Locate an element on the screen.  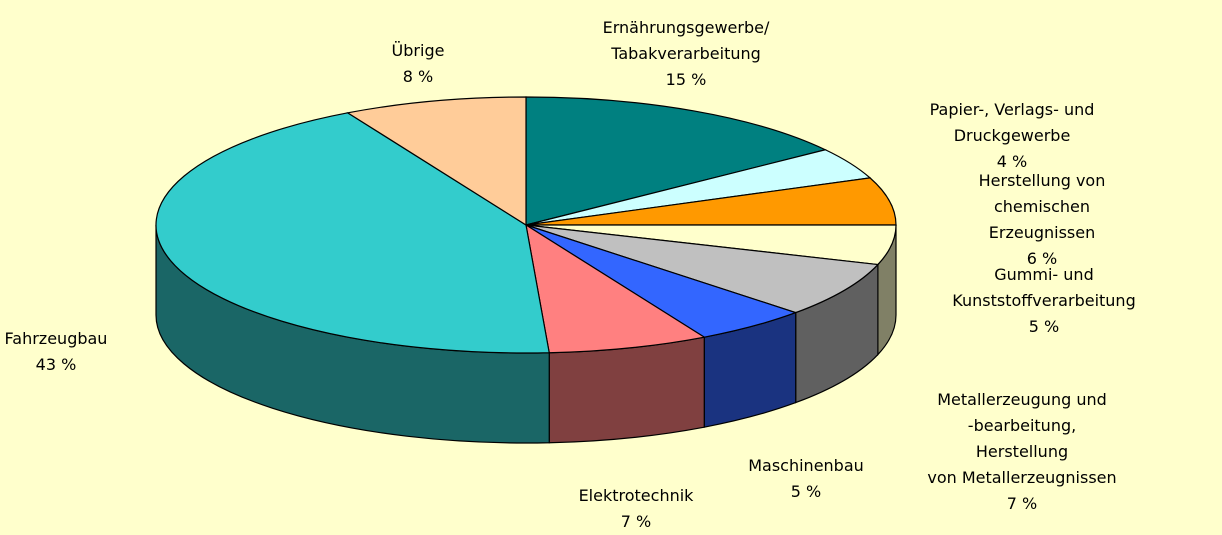
slice-label: Gummi- und Kunststoffverarbeitung 5 % is located at coordinates (1043, 301).